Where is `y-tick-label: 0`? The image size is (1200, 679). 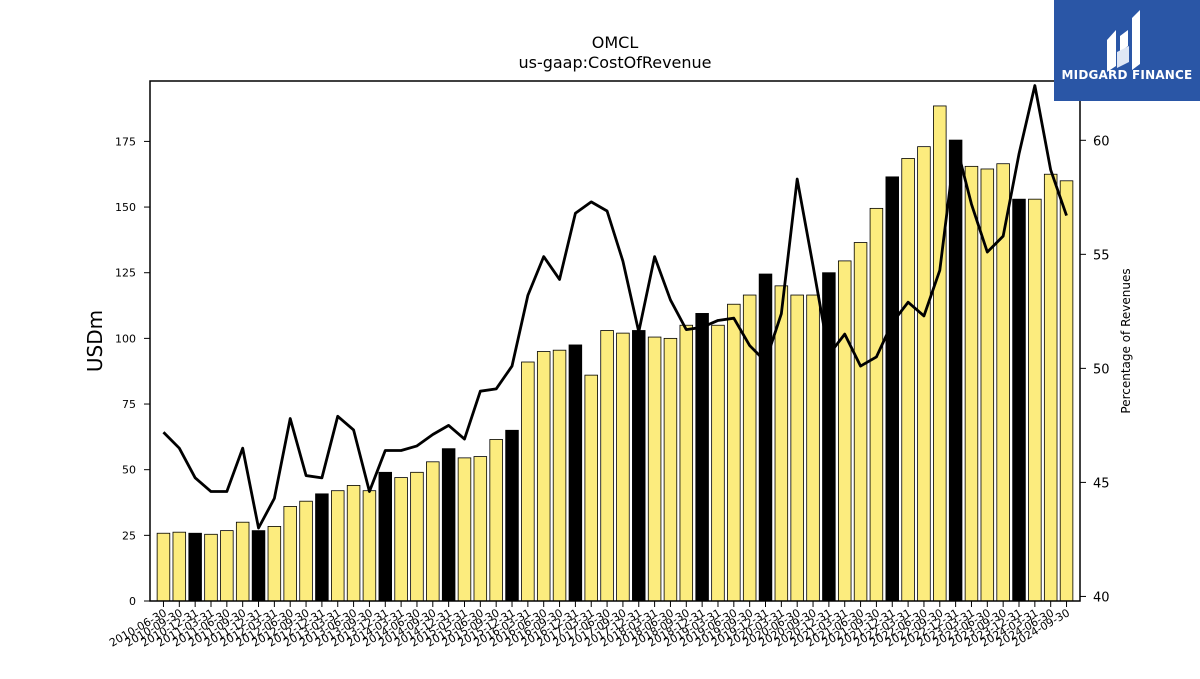 y-tick-label: 0 is located at coordinates (132, 601).